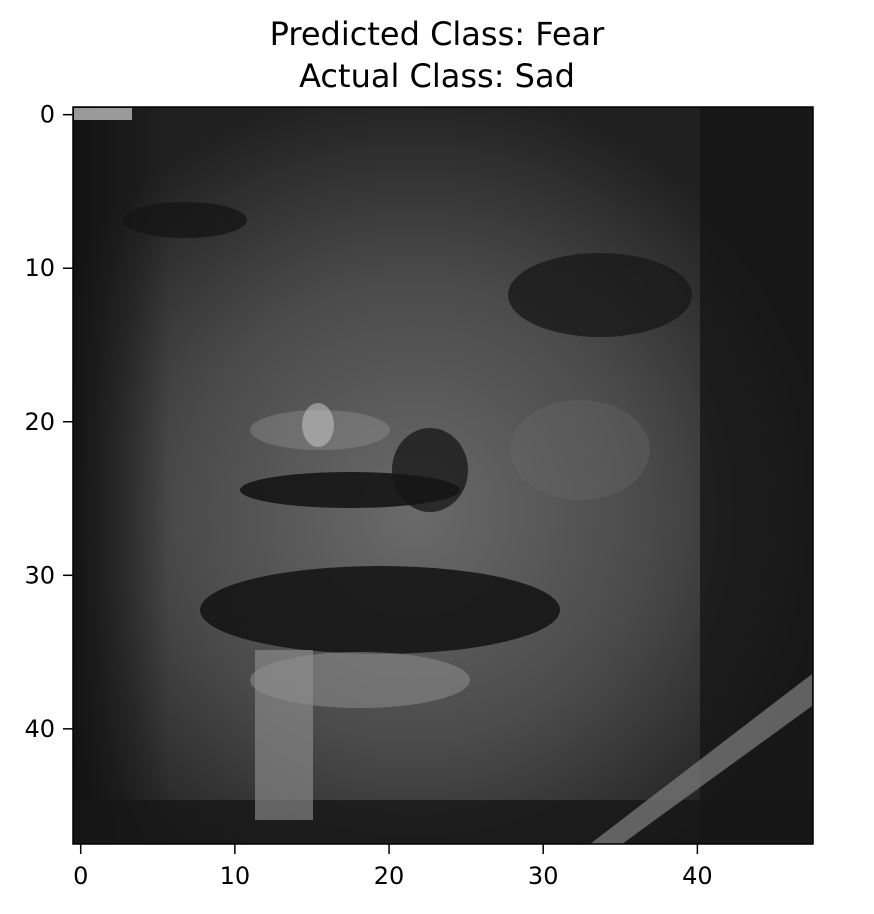 Image resolution: width=874 pixels, height=914 pixels. I want to click on x-tick-label: 30, so click(543, 876).